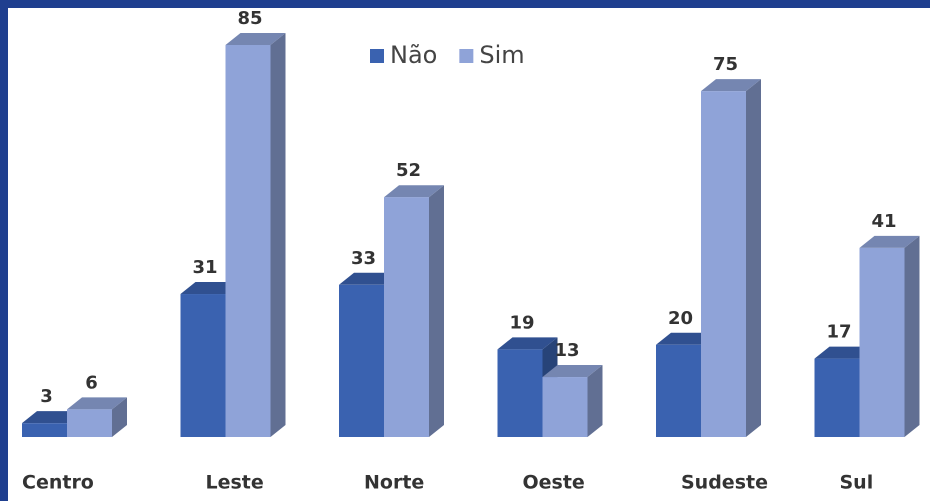  Describe the element at coordinates (521, 322) in the screenshot. I see `value-label: 19` at that location.